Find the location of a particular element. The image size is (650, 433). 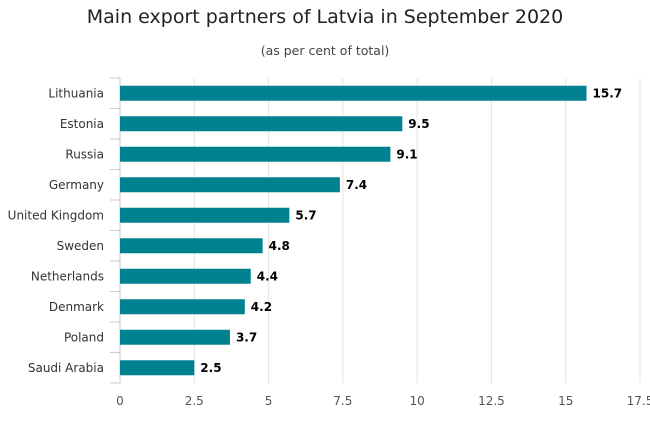

x-tick-label: 0 is located at coordinates (120, 401).